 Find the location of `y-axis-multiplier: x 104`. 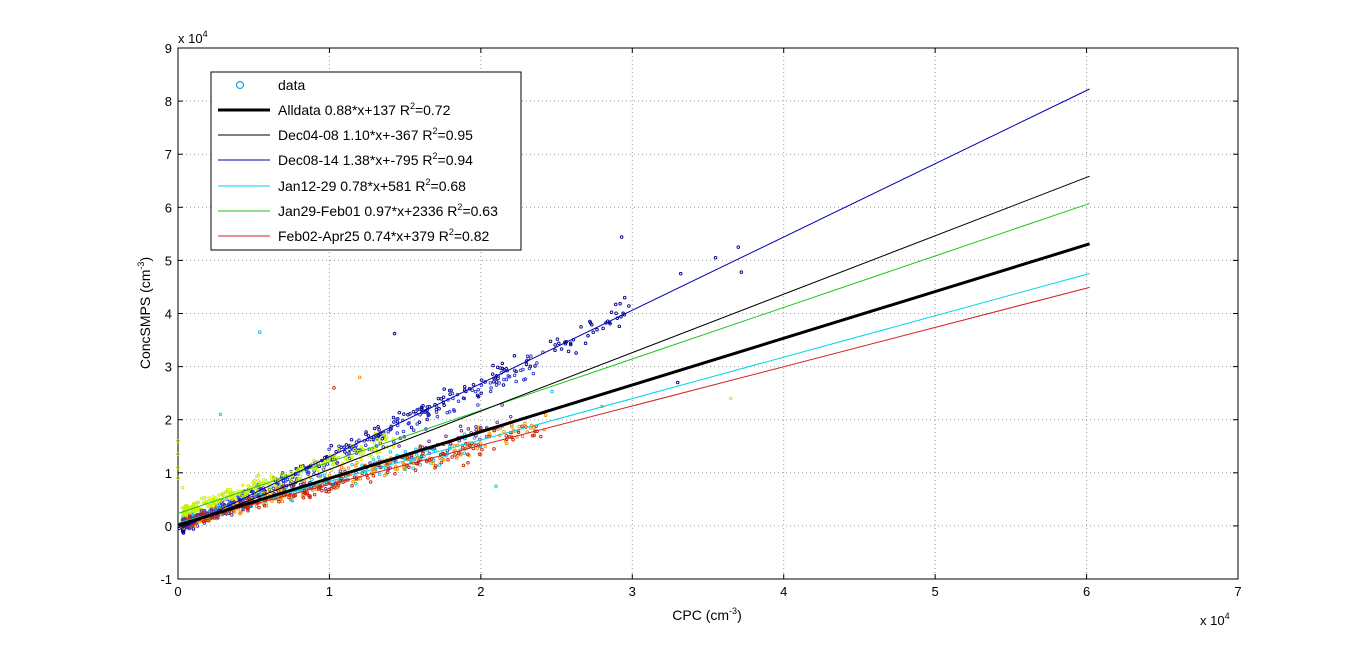

y-axis-multiplier: x 104 is located at coordinates (193, 37).